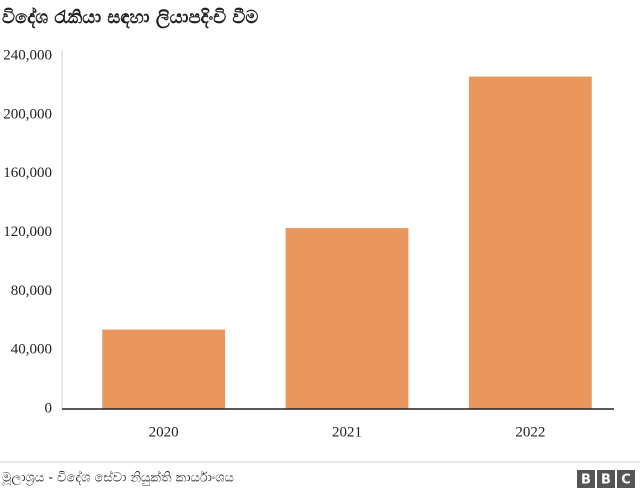 This screenshot has width=640, height=490. Describe the element at coordinates (27, 55) in the screenshot. I see `y-tick-label: 240,000` at that location.